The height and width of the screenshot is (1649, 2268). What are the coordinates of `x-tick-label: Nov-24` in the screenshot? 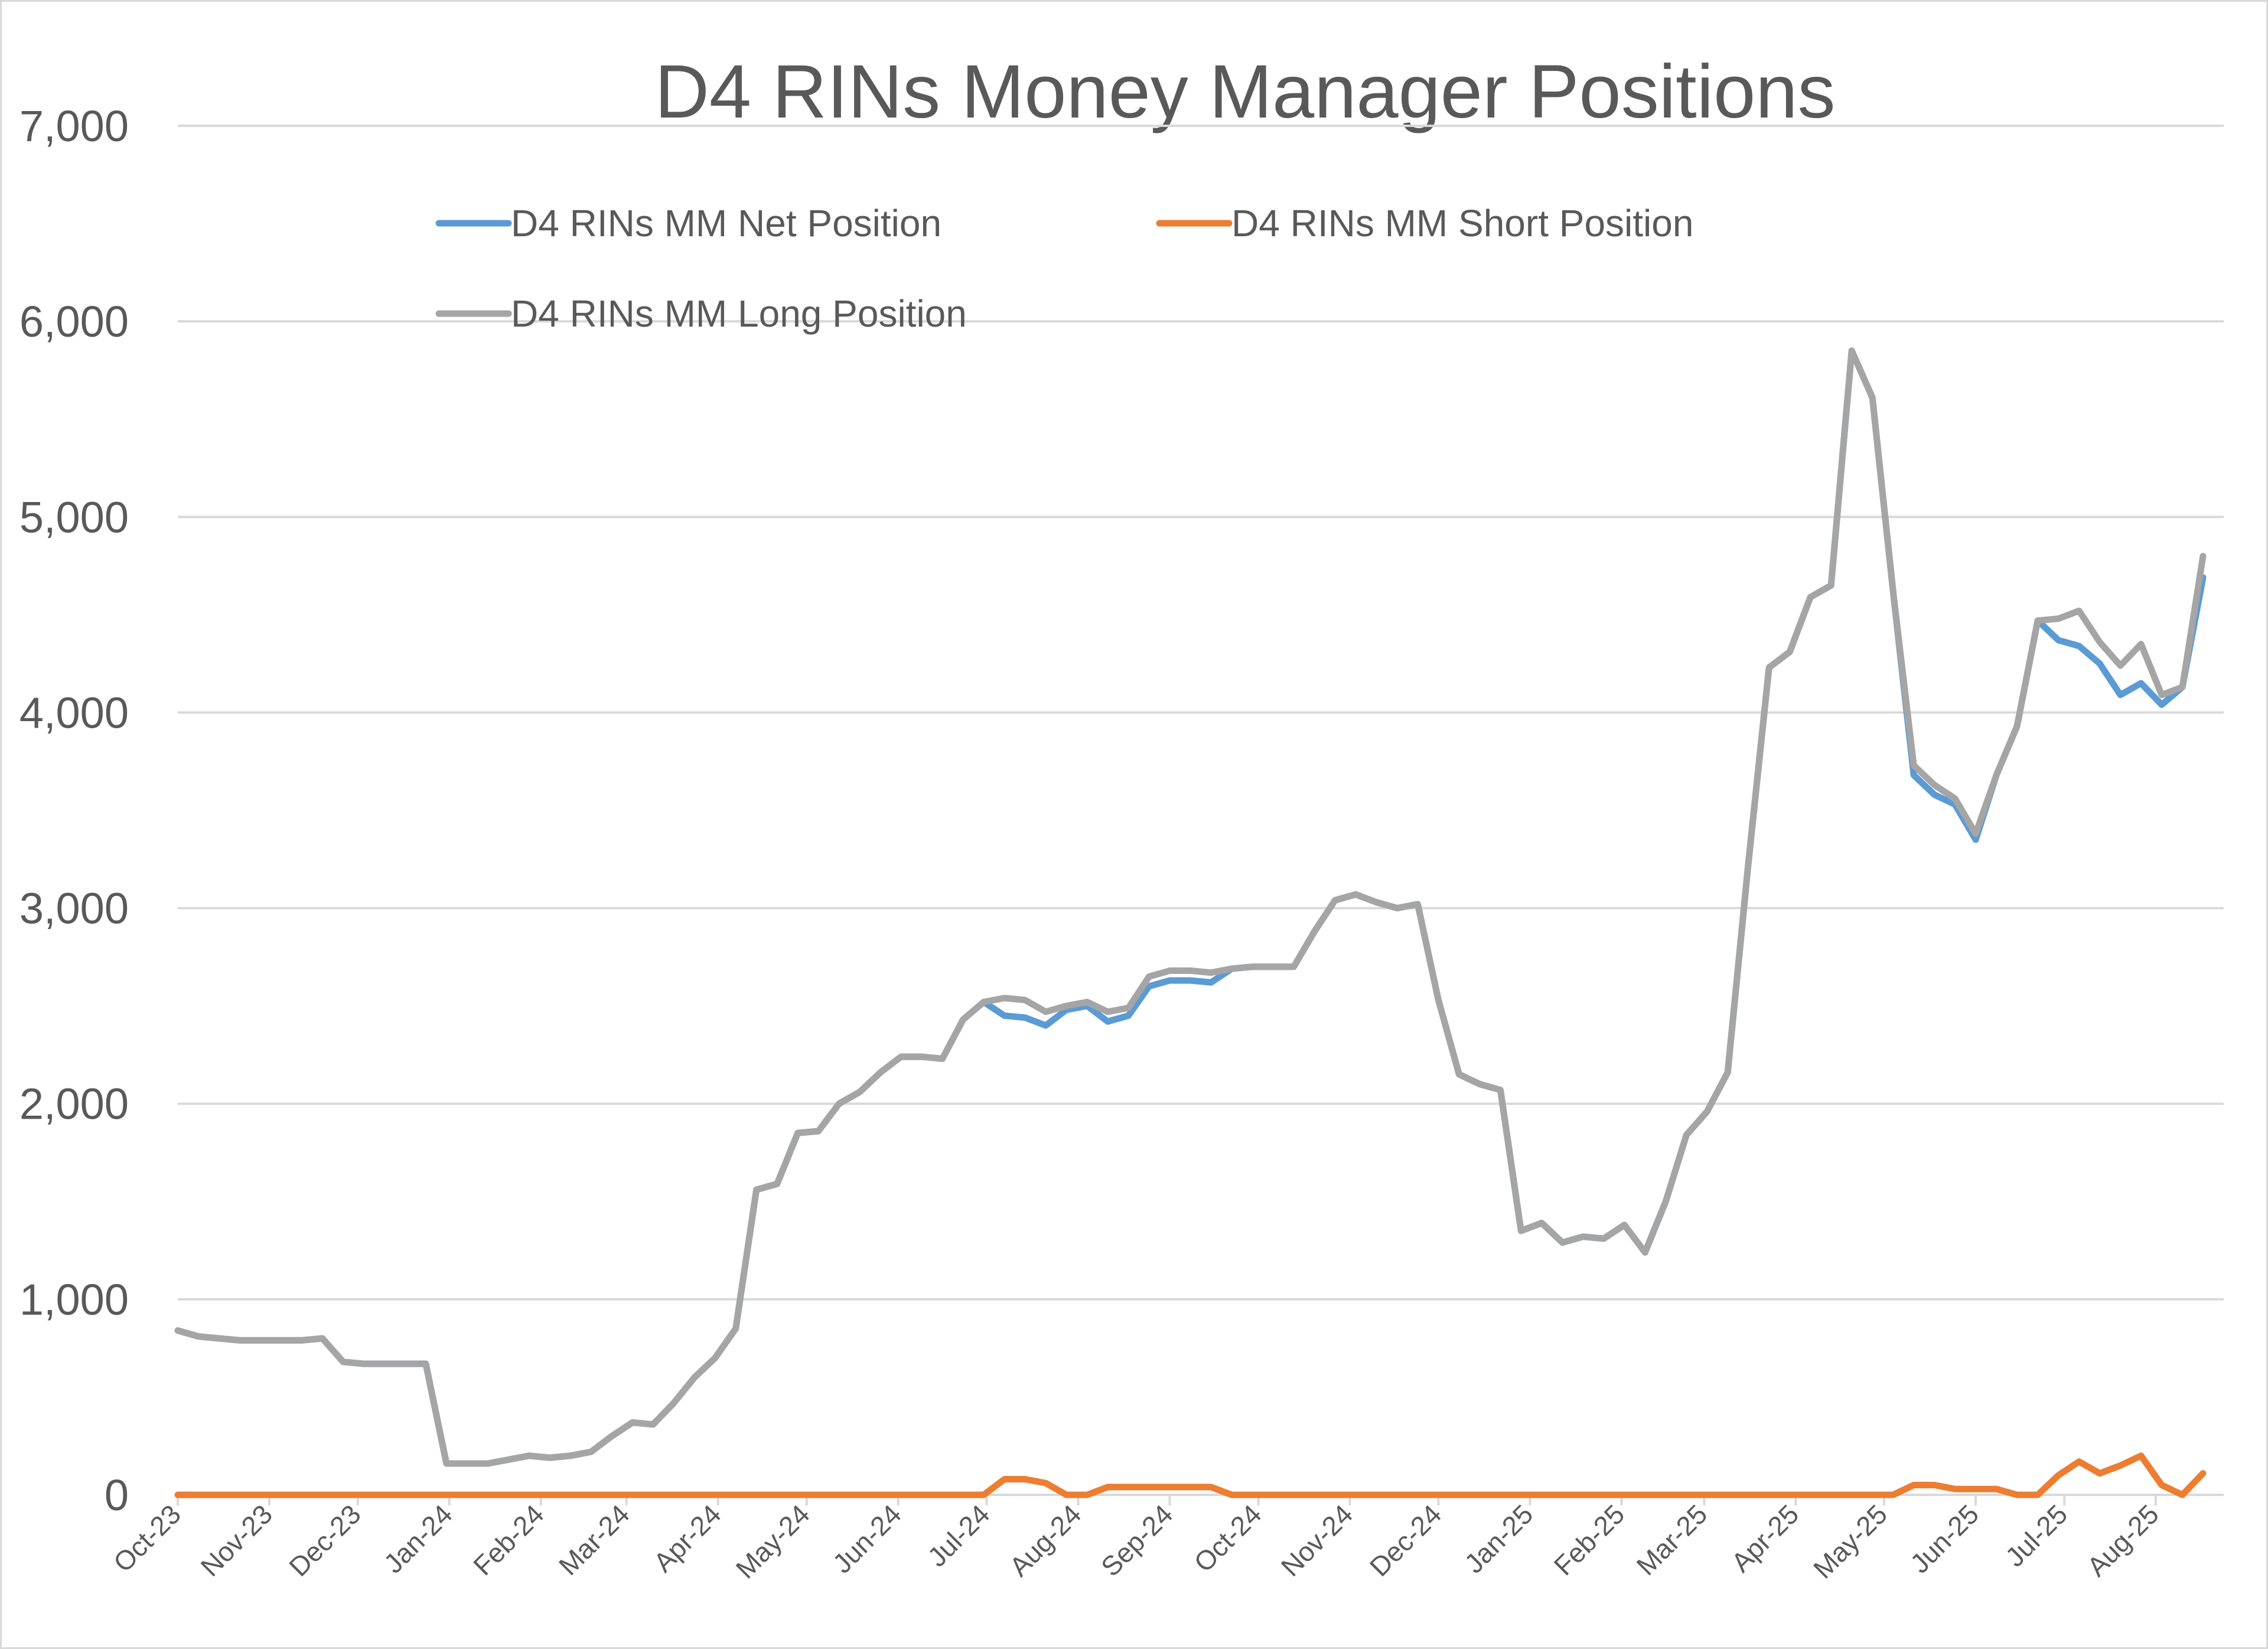 It's located at (1317, 1540).